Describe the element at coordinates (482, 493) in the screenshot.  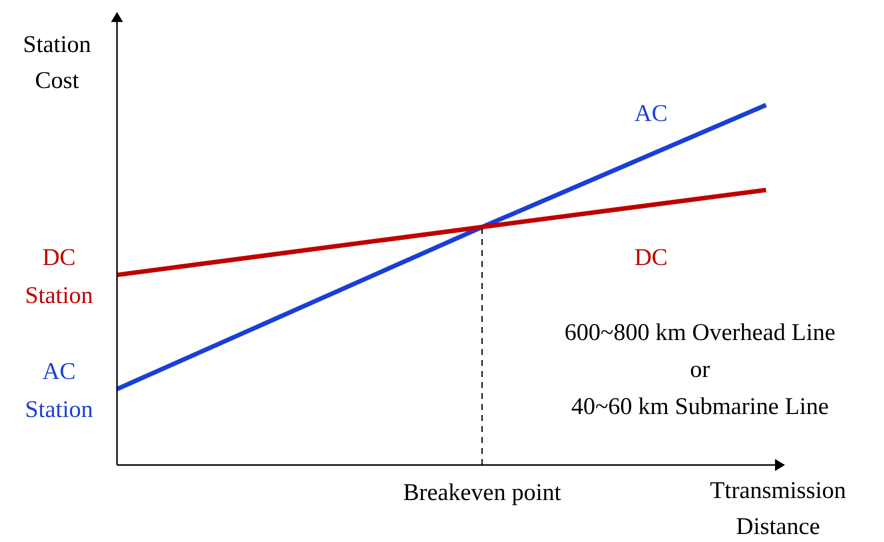
I see `annotation: Breakeven point` at that location.